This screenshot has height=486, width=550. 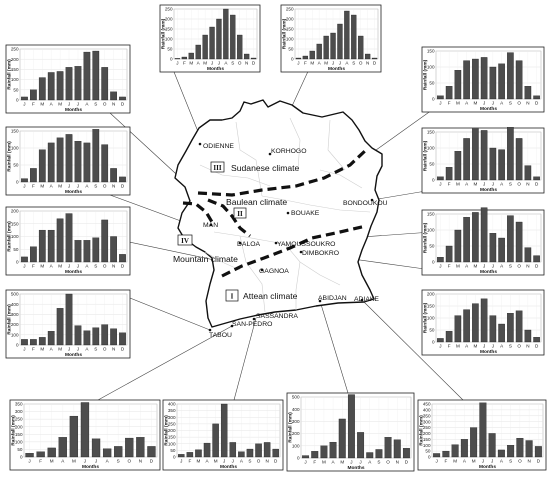 What do you see at coordinates (169, 9) in the screenshot?
I see `y-tick-label: 250` at bounding box center [169, 9].